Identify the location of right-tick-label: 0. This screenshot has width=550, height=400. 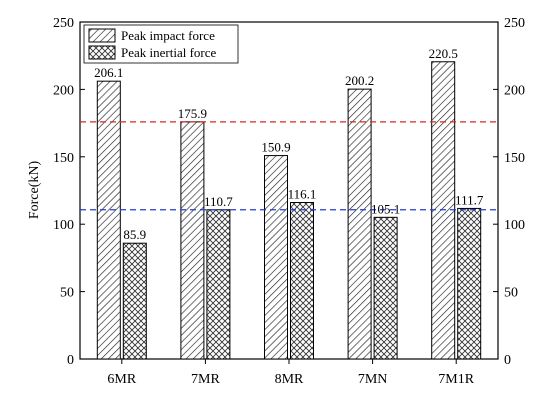
(507, 360).